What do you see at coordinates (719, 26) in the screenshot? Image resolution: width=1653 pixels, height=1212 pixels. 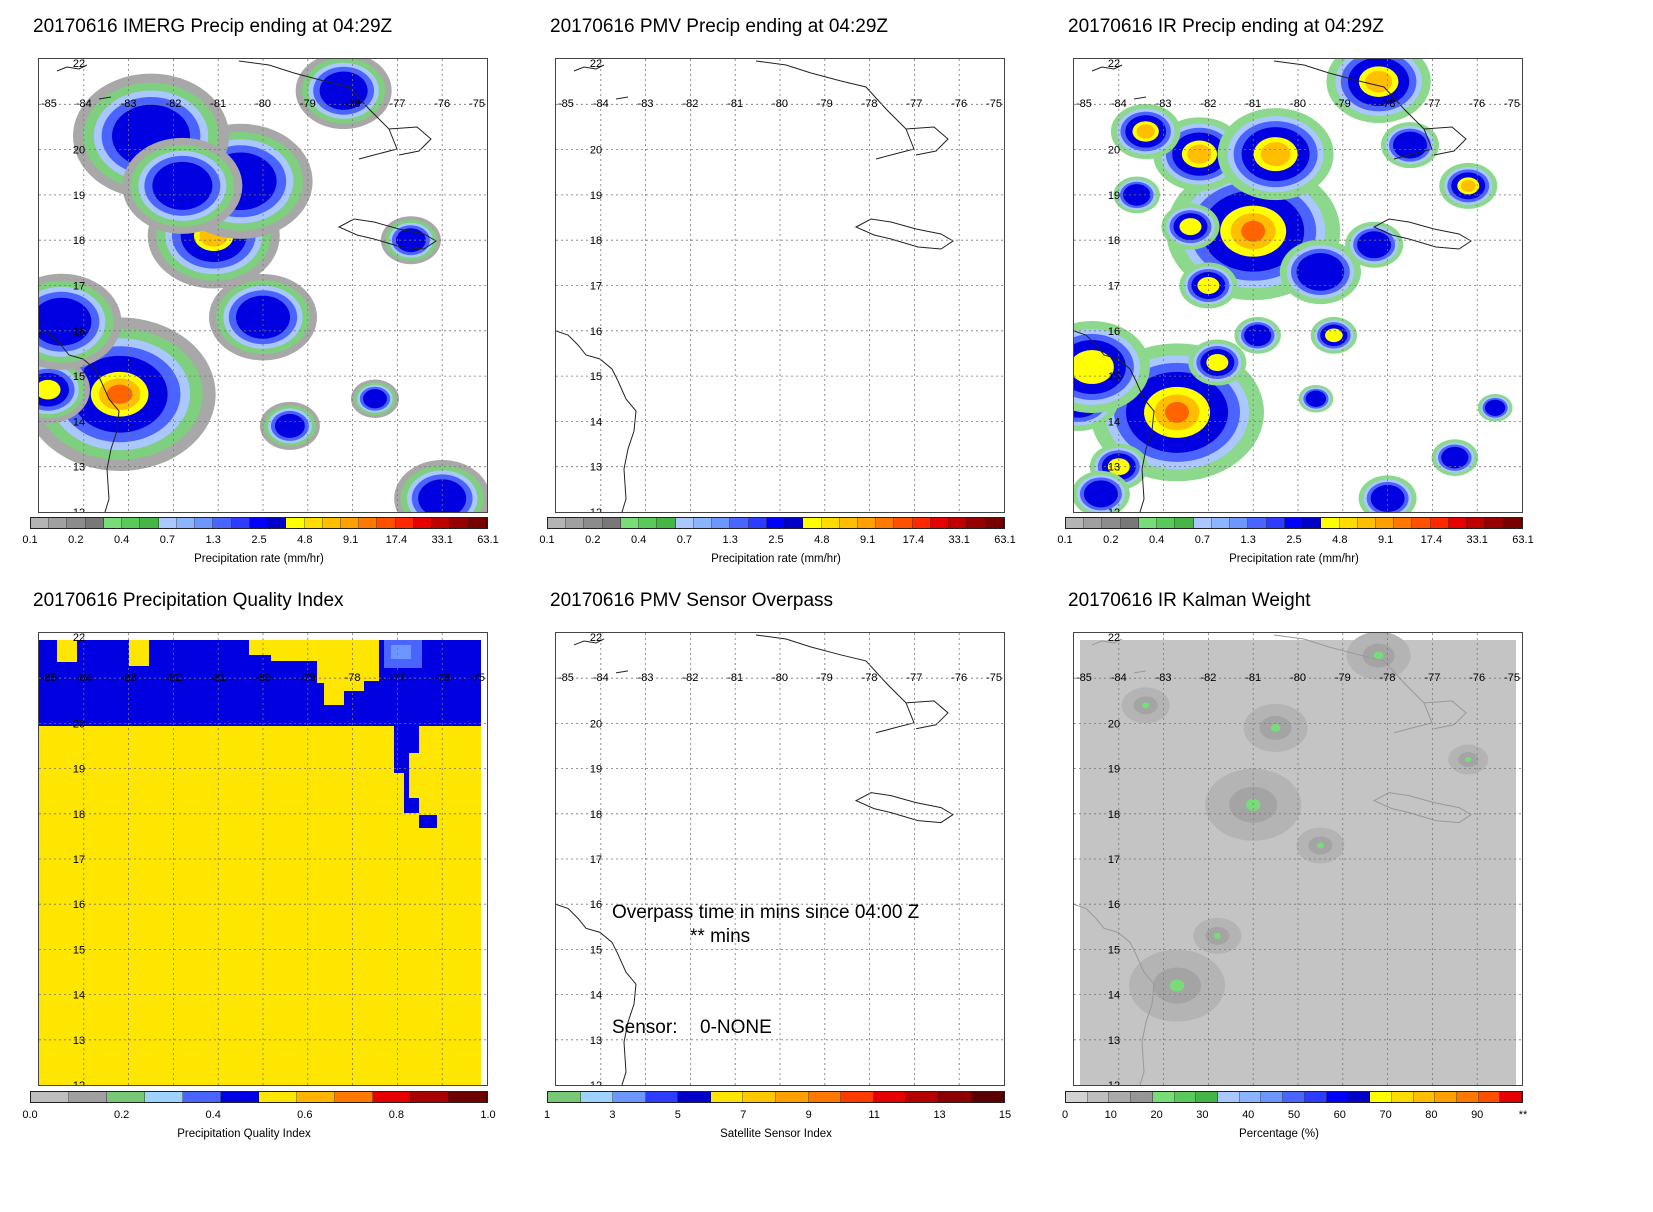 I see `panel-title: 20170616 PMV Precip ending at 04:29Z` at bounding box center [719, 26].